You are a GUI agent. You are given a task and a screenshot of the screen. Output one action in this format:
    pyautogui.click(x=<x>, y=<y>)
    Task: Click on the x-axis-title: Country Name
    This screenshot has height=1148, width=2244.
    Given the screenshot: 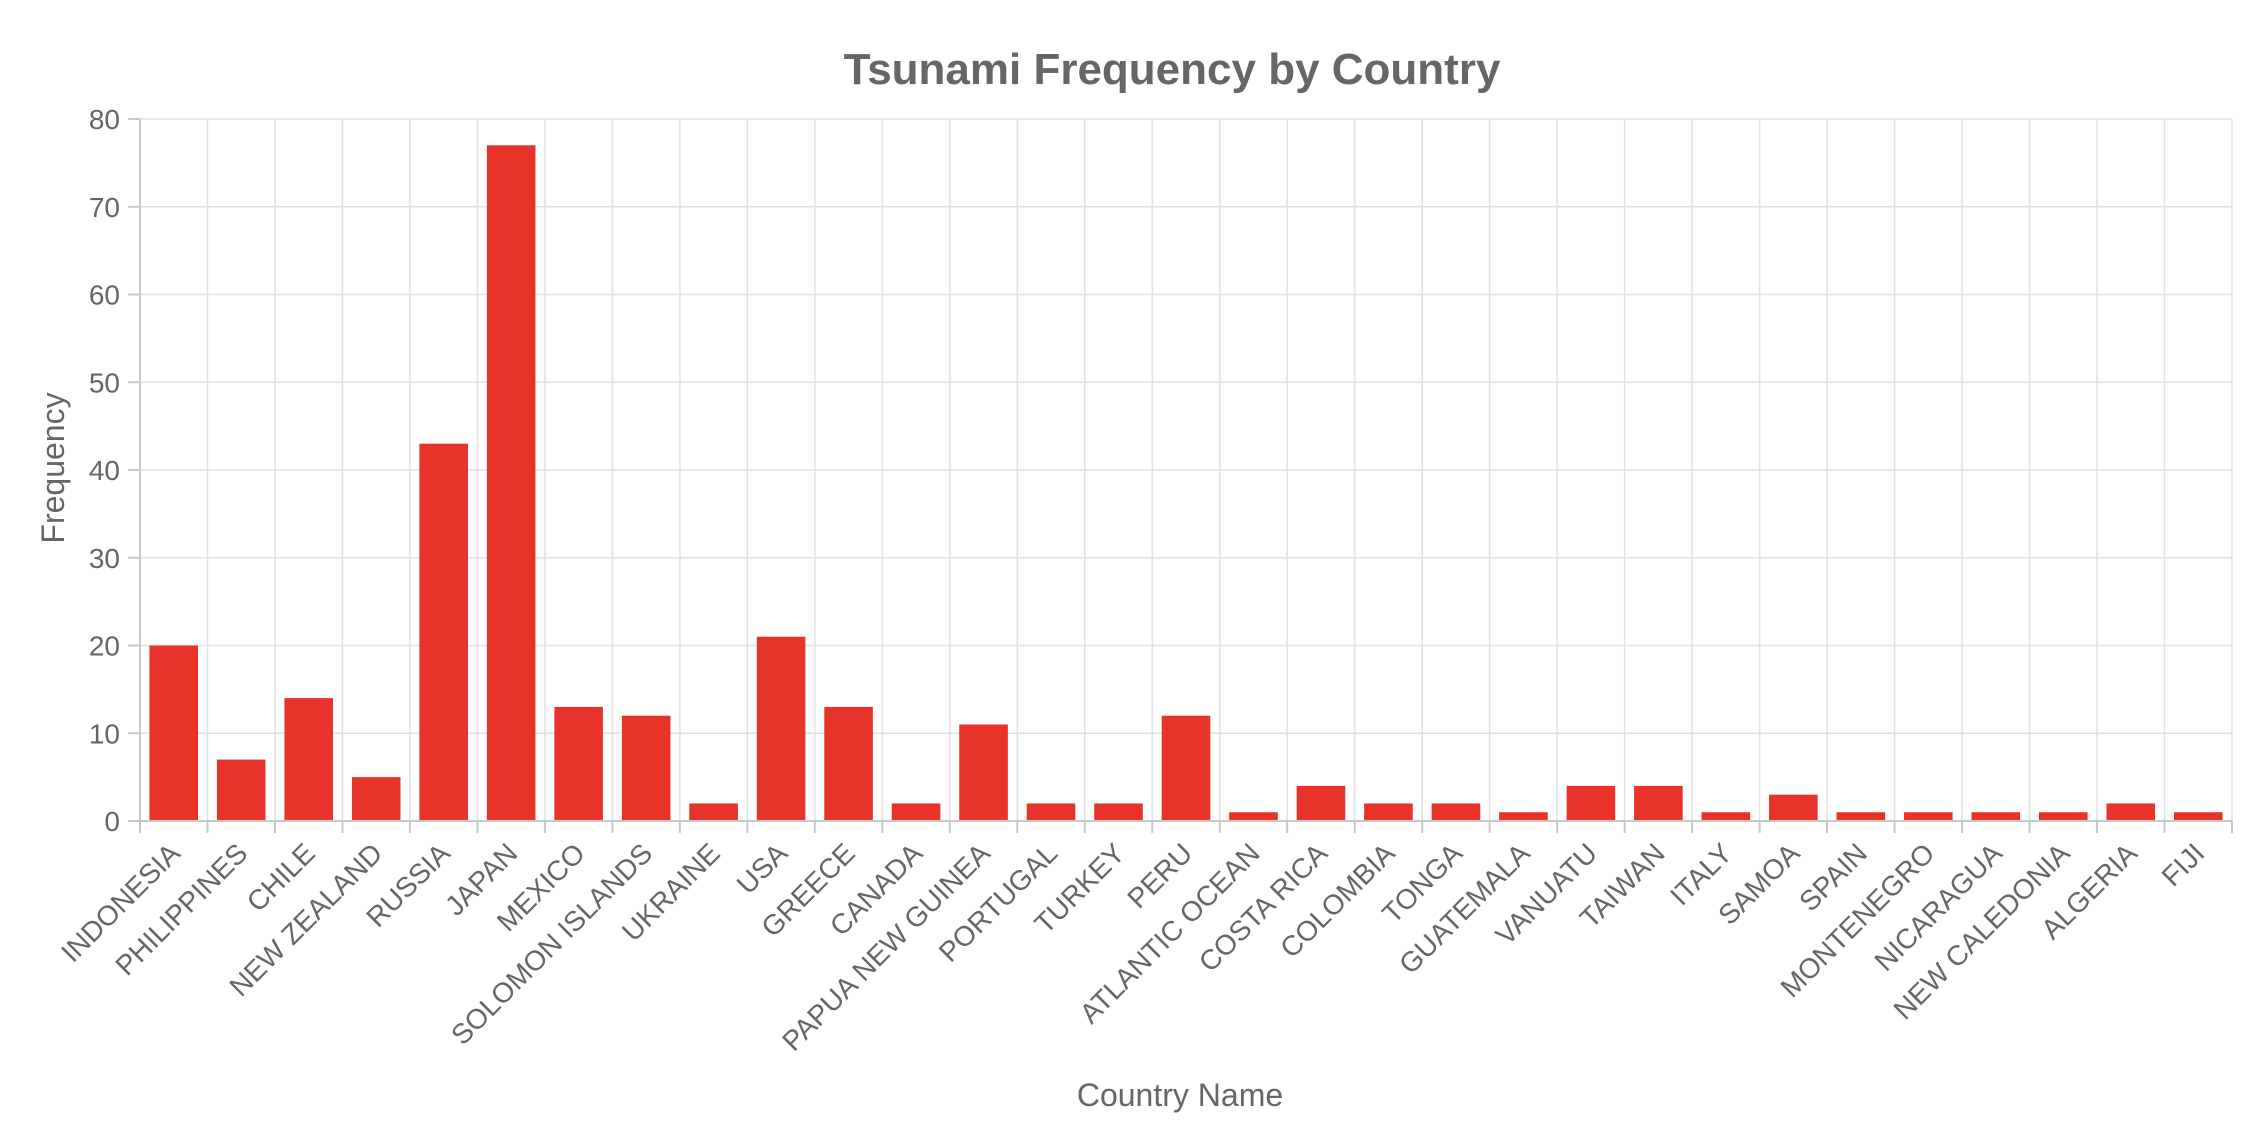 What is the action you would take?
    pyautogui.click(x=1180, y=1095)
    